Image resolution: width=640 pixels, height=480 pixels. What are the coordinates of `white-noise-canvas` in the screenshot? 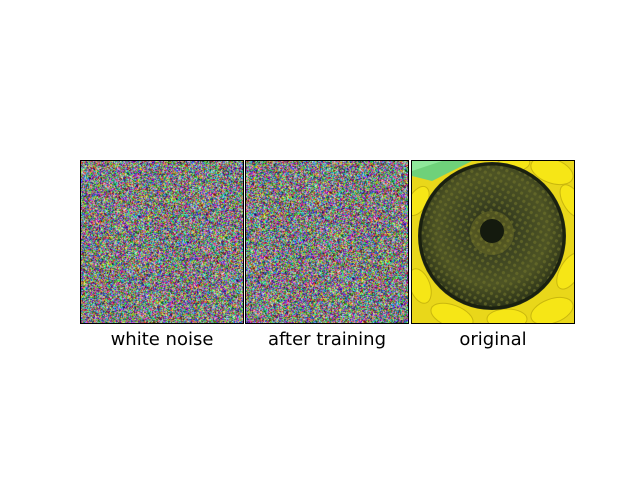 It's located at (162, 242).